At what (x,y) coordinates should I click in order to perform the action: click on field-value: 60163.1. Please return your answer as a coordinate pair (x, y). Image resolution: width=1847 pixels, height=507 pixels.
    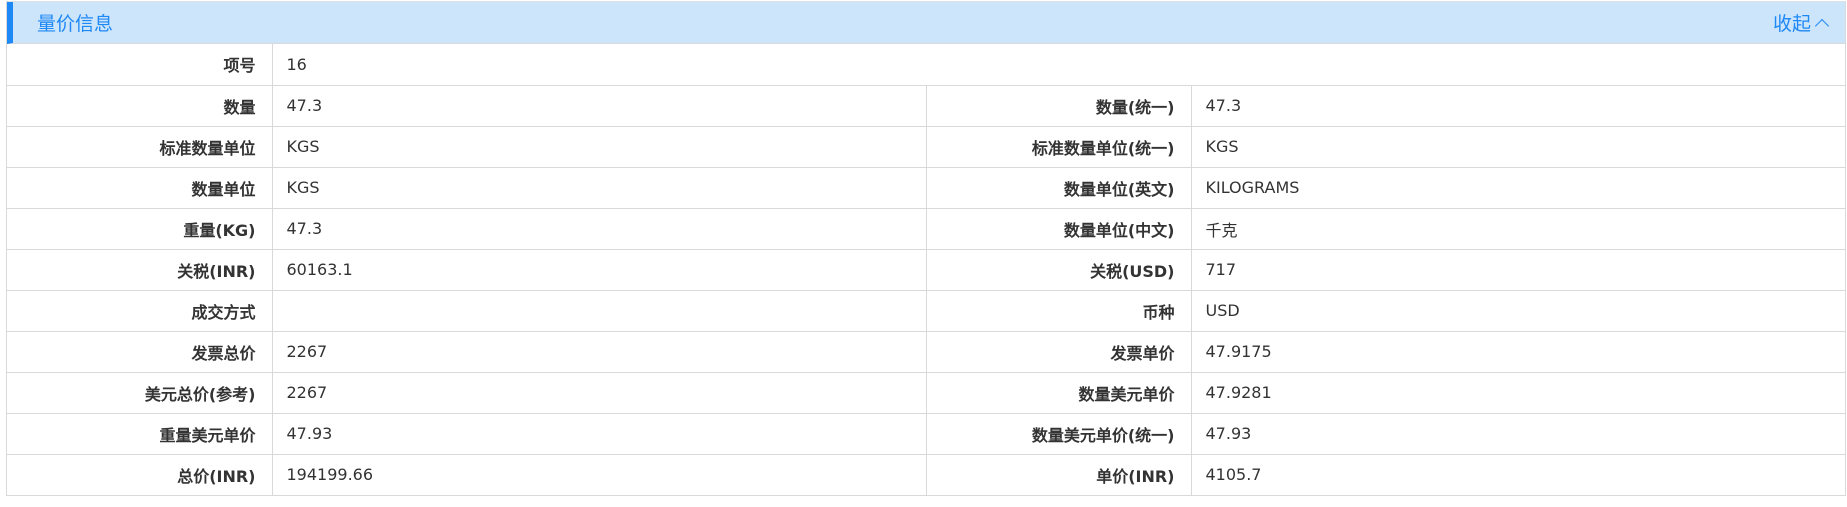
    Looking at the image, I should click on (599, 270).